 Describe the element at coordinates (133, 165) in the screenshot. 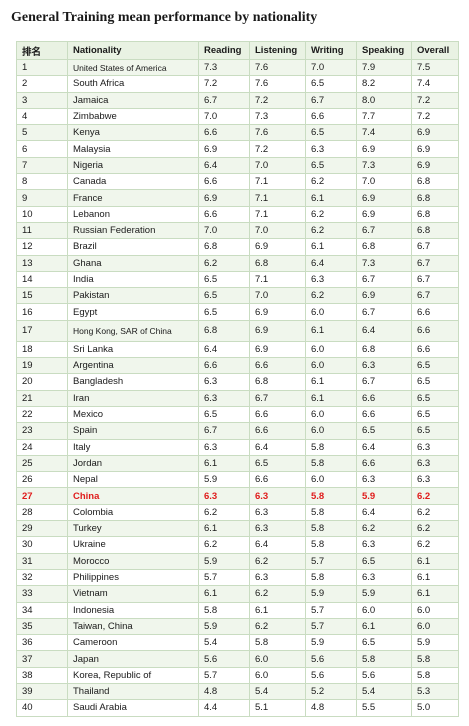

I see `cell-nationality: Nigeria` at that location.